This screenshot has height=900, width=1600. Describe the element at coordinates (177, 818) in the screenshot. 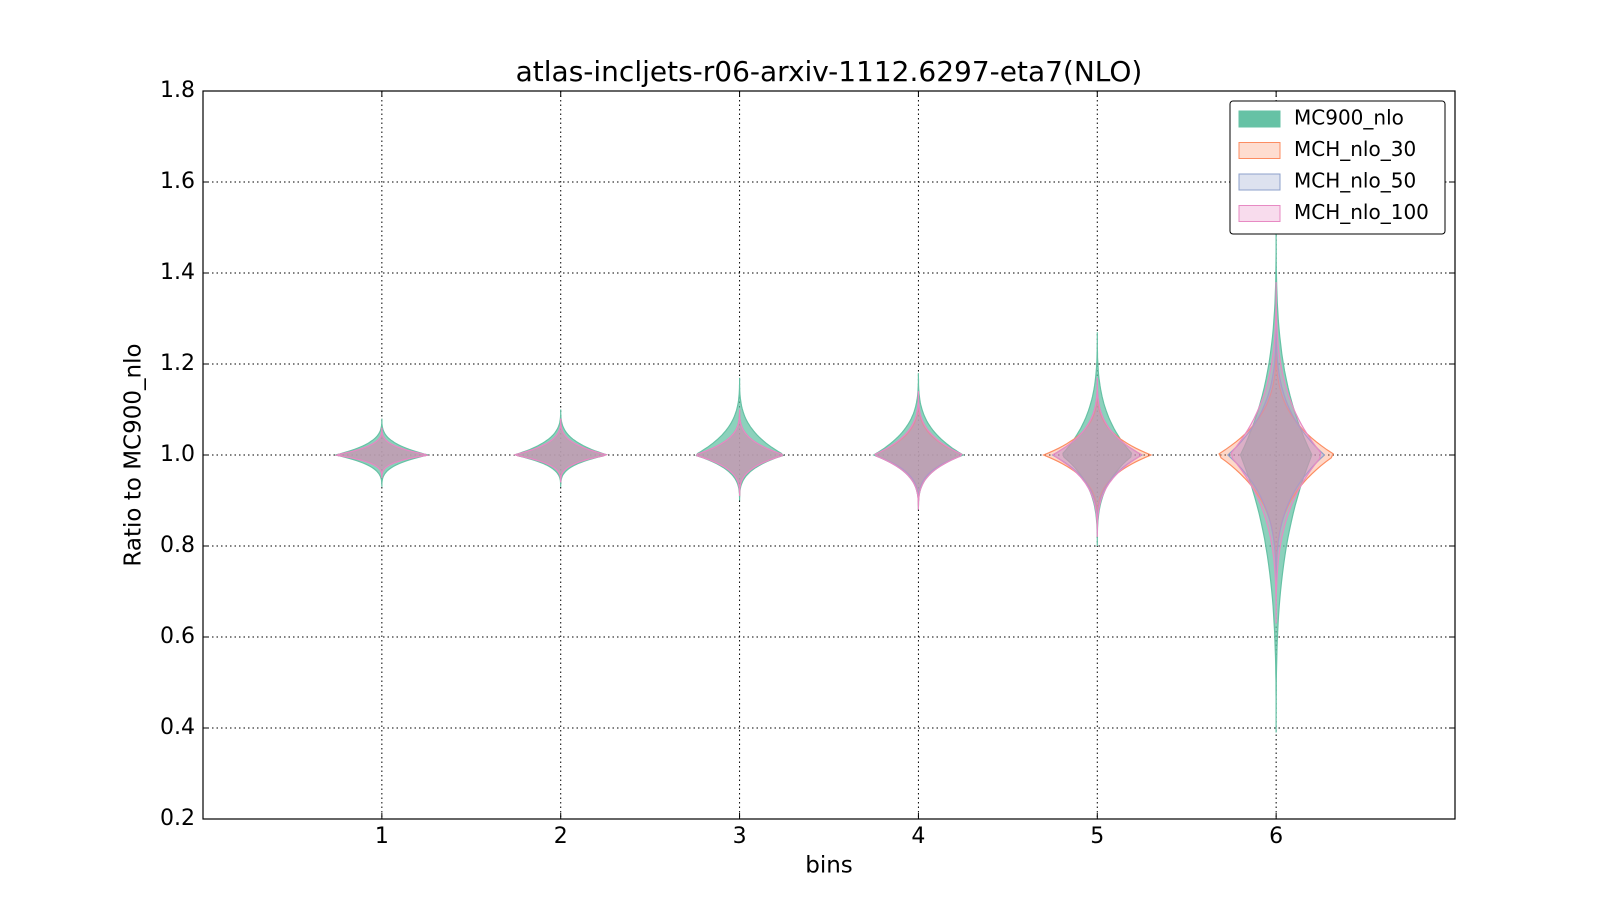

I see `y-tick-label: 0.2` at that location.